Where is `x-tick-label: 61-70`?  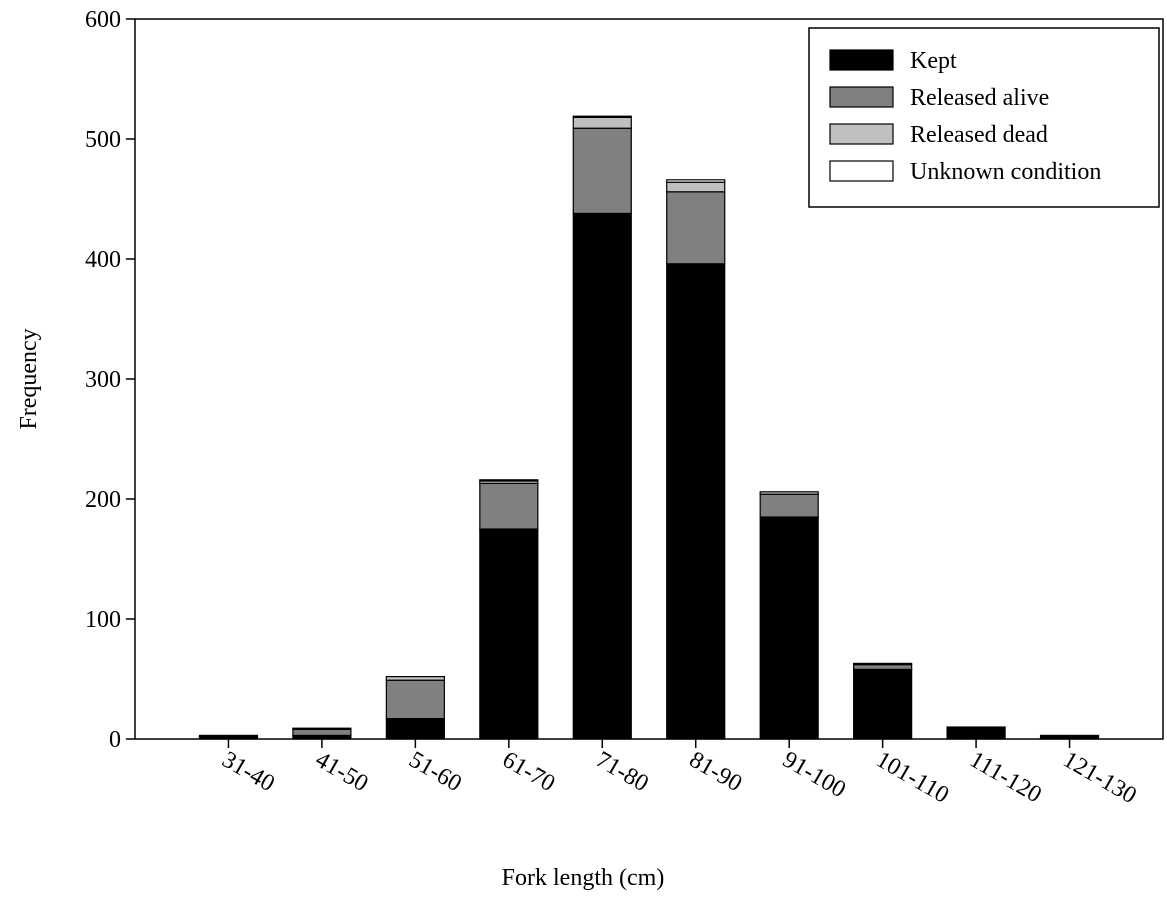 x-tick-label: 61-70 is located at coordinates (528, 772).